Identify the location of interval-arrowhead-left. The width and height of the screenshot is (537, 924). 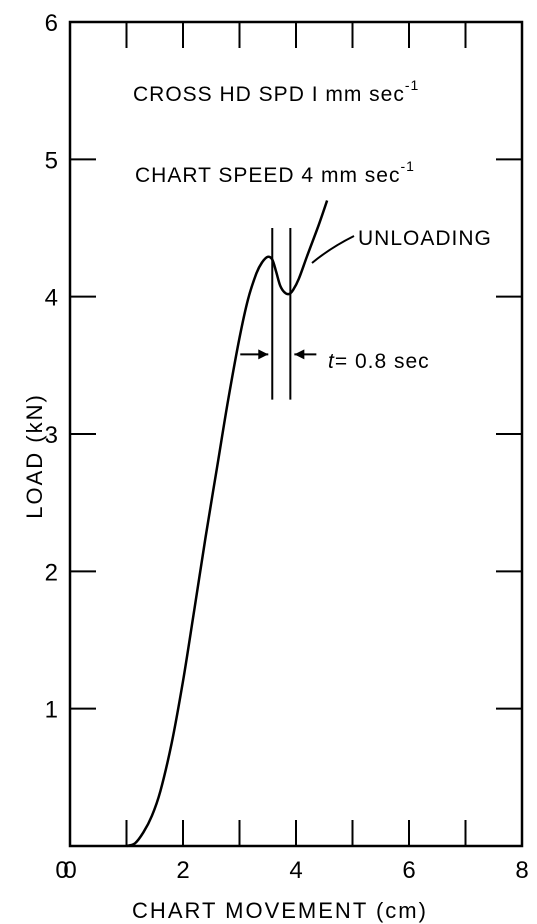
(263, 354).